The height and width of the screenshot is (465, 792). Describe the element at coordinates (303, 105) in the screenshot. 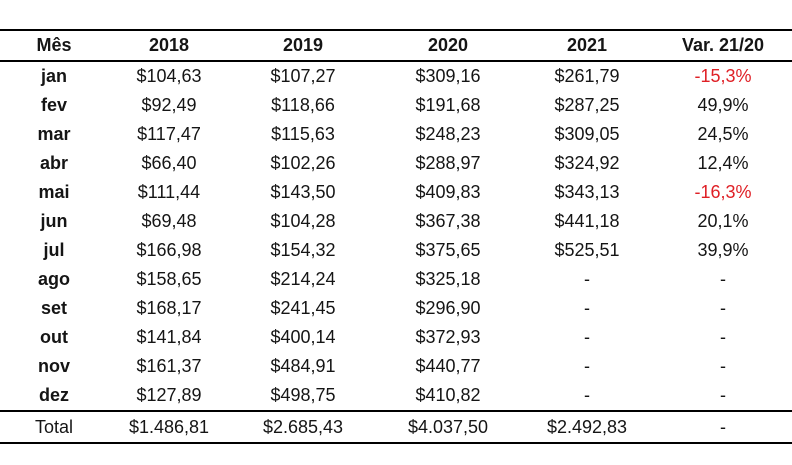

I see `value-cell: $118,66` at that location.